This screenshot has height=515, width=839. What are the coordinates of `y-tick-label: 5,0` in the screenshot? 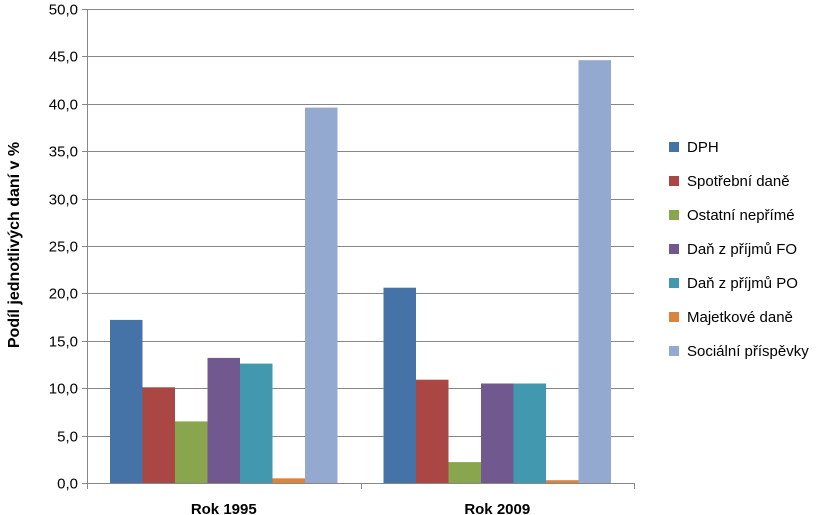 It's located at (67, 437).